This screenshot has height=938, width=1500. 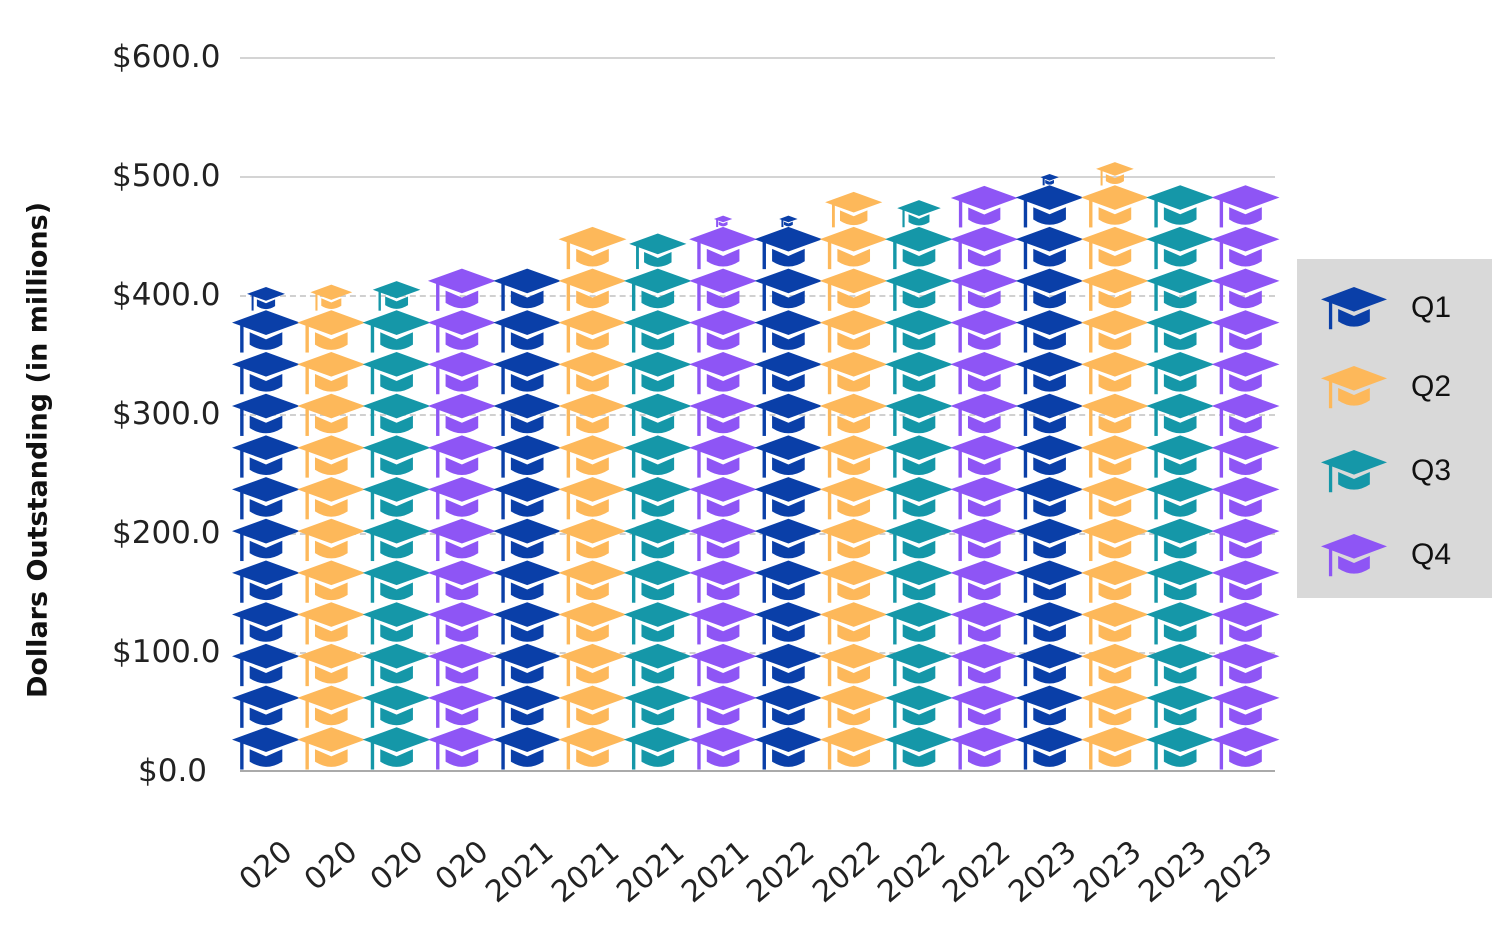 What do you see at coordinates (1245, 477) in the screenshot?
I see `bar-q4-2023` at bounding box center [1245, 477].